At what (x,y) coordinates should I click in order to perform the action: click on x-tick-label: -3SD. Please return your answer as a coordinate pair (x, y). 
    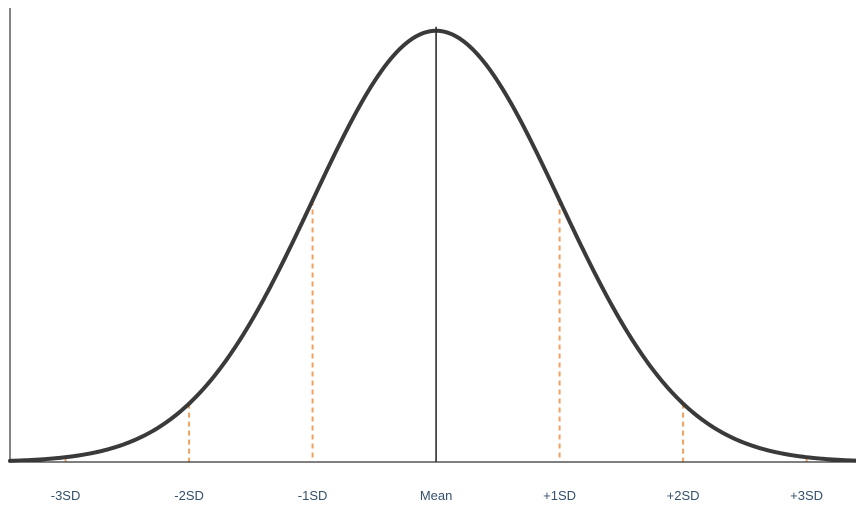
    Looking at the image, I should click on (66, 495).